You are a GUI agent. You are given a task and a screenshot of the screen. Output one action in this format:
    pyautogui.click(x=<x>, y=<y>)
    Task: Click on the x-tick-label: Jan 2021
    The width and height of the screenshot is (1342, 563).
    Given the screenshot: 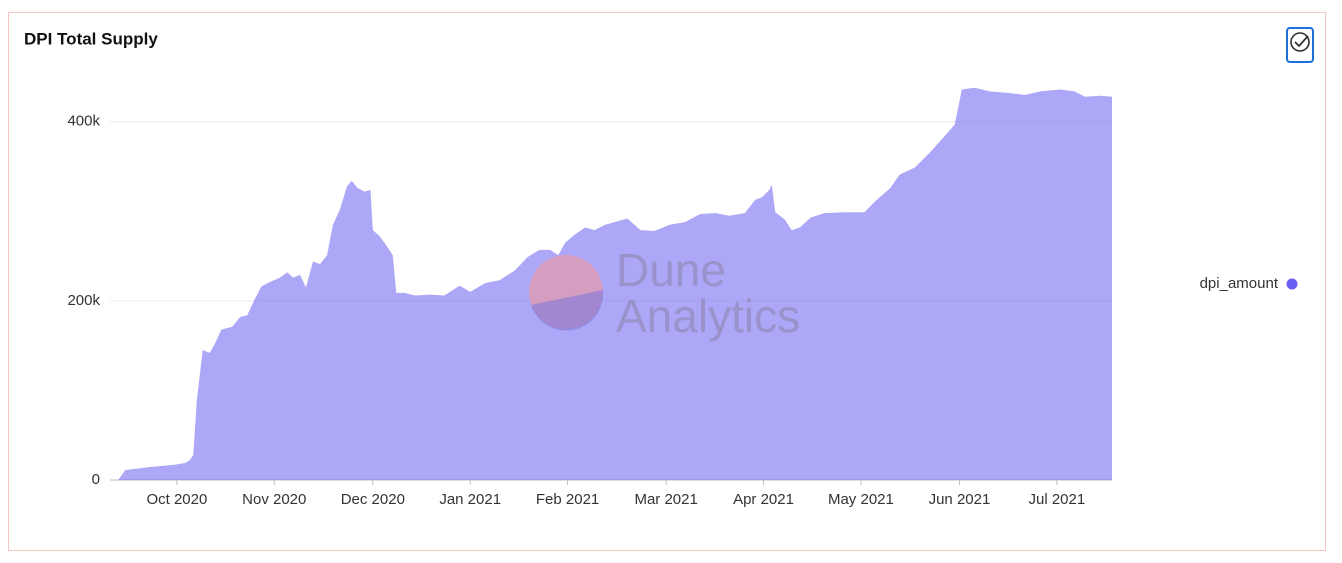 What is the action you would take?
    pyautogui.click(x=470, y=499)
    